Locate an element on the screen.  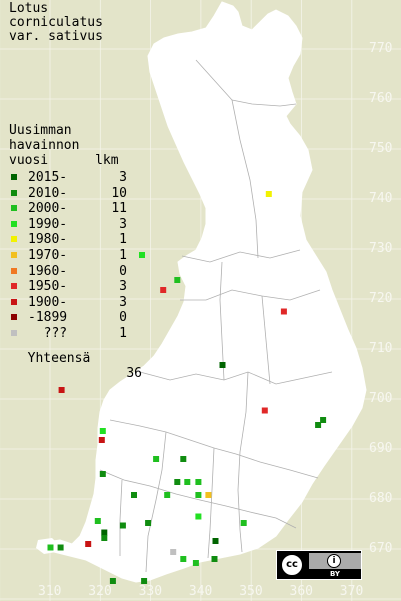
species-title: Lotus corniculatus var. sativus is located at coordinates (56, 23).